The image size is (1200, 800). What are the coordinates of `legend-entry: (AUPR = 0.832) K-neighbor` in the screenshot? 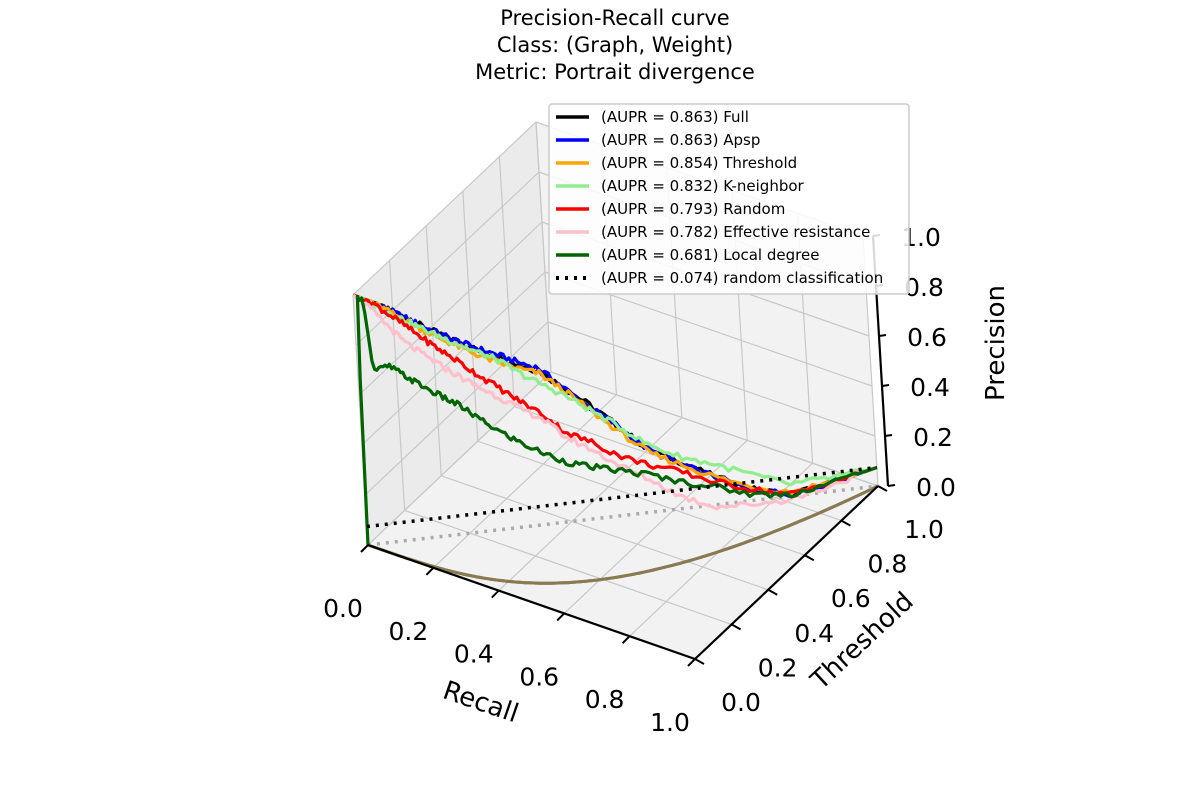 It's located at (703, 186).